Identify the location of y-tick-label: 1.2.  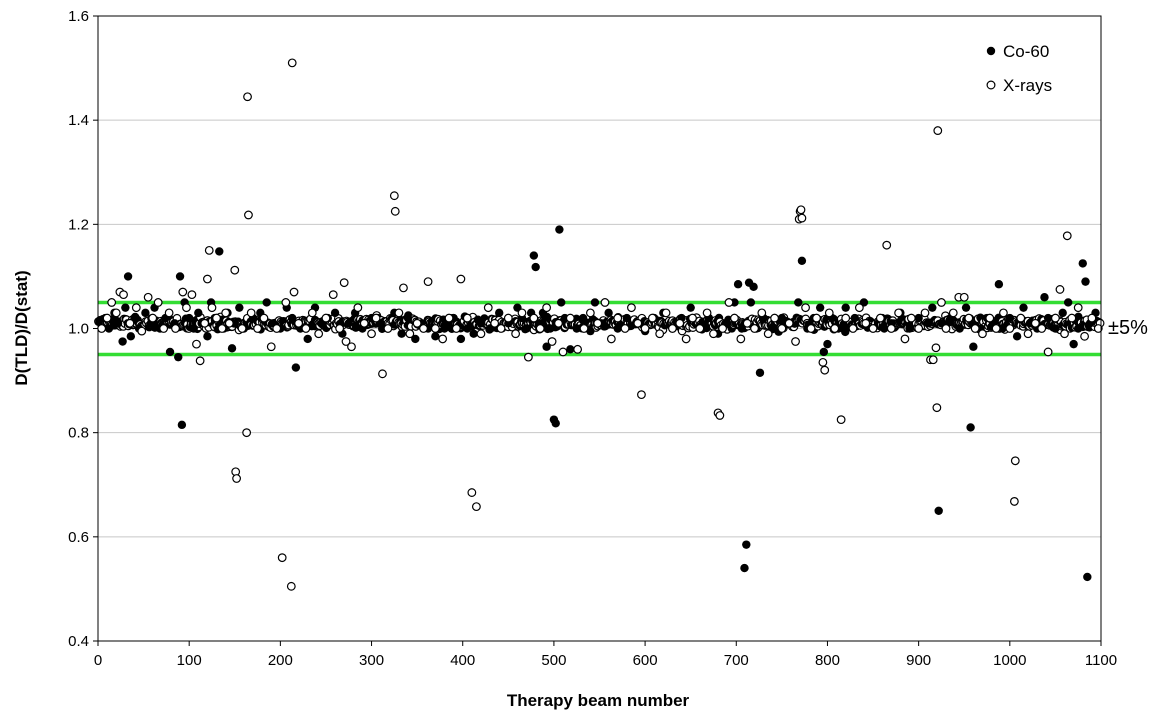
(78, 224).